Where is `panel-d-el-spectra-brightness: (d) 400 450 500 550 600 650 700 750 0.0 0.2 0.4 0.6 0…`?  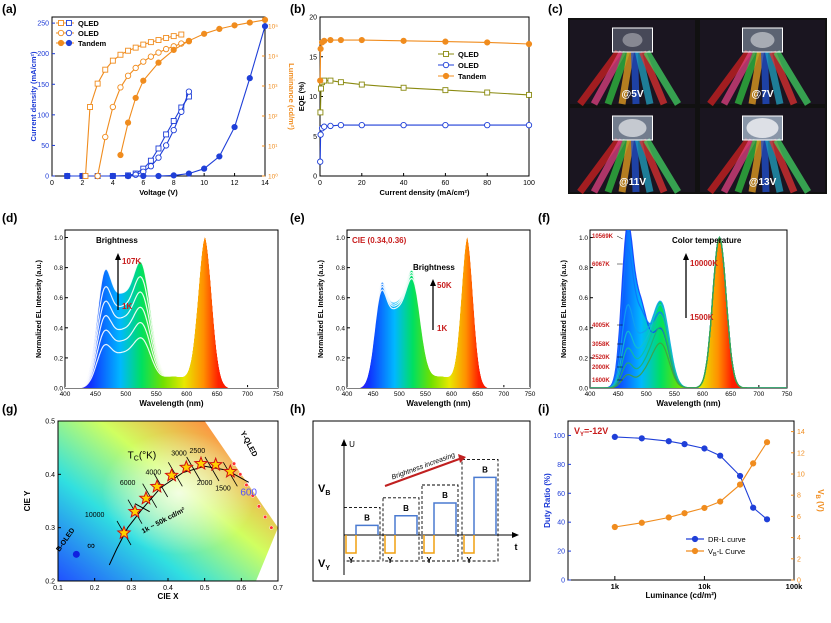
panel-d-el-spectra-brightness: (d) 400 450 500 550 600 650 700 750 0.0 0.2 0.4 0.6 0… is located at coordinates (143, 309).